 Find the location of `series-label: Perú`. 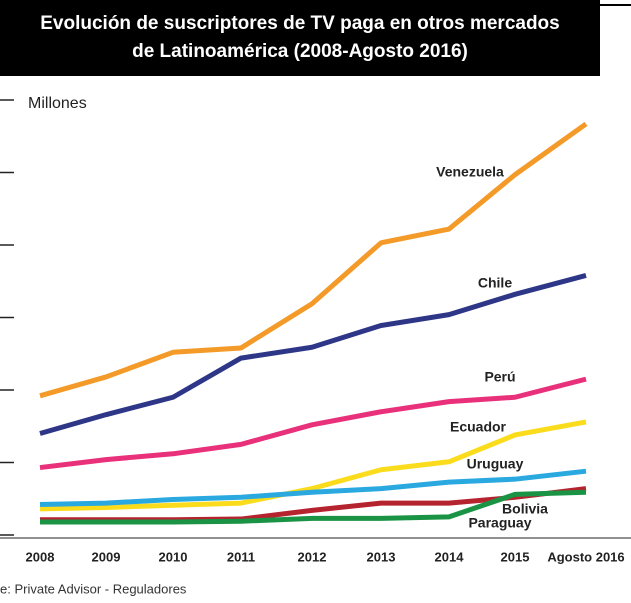

series-label: Perú is located at coordinates (499, 377).